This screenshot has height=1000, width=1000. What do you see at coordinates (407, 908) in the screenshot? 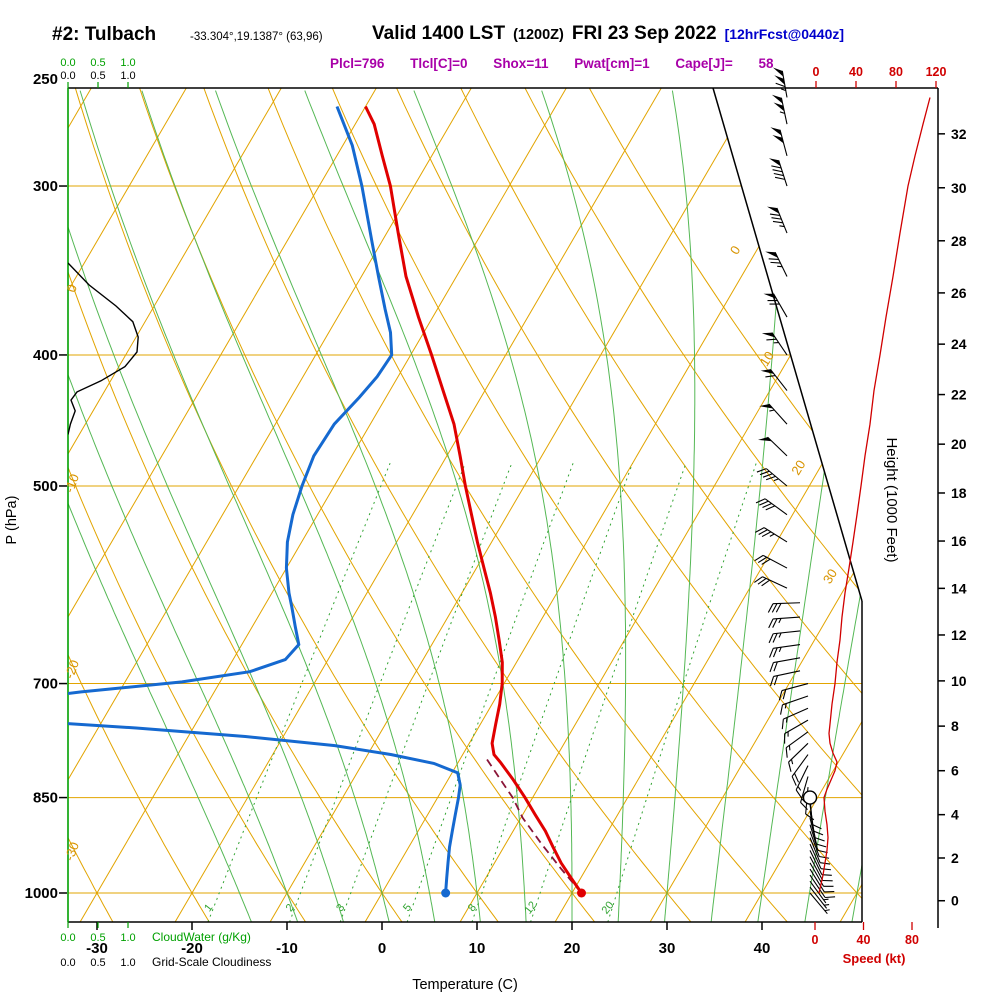
I see `svg-text: 5` at bounding box center [407, 908].